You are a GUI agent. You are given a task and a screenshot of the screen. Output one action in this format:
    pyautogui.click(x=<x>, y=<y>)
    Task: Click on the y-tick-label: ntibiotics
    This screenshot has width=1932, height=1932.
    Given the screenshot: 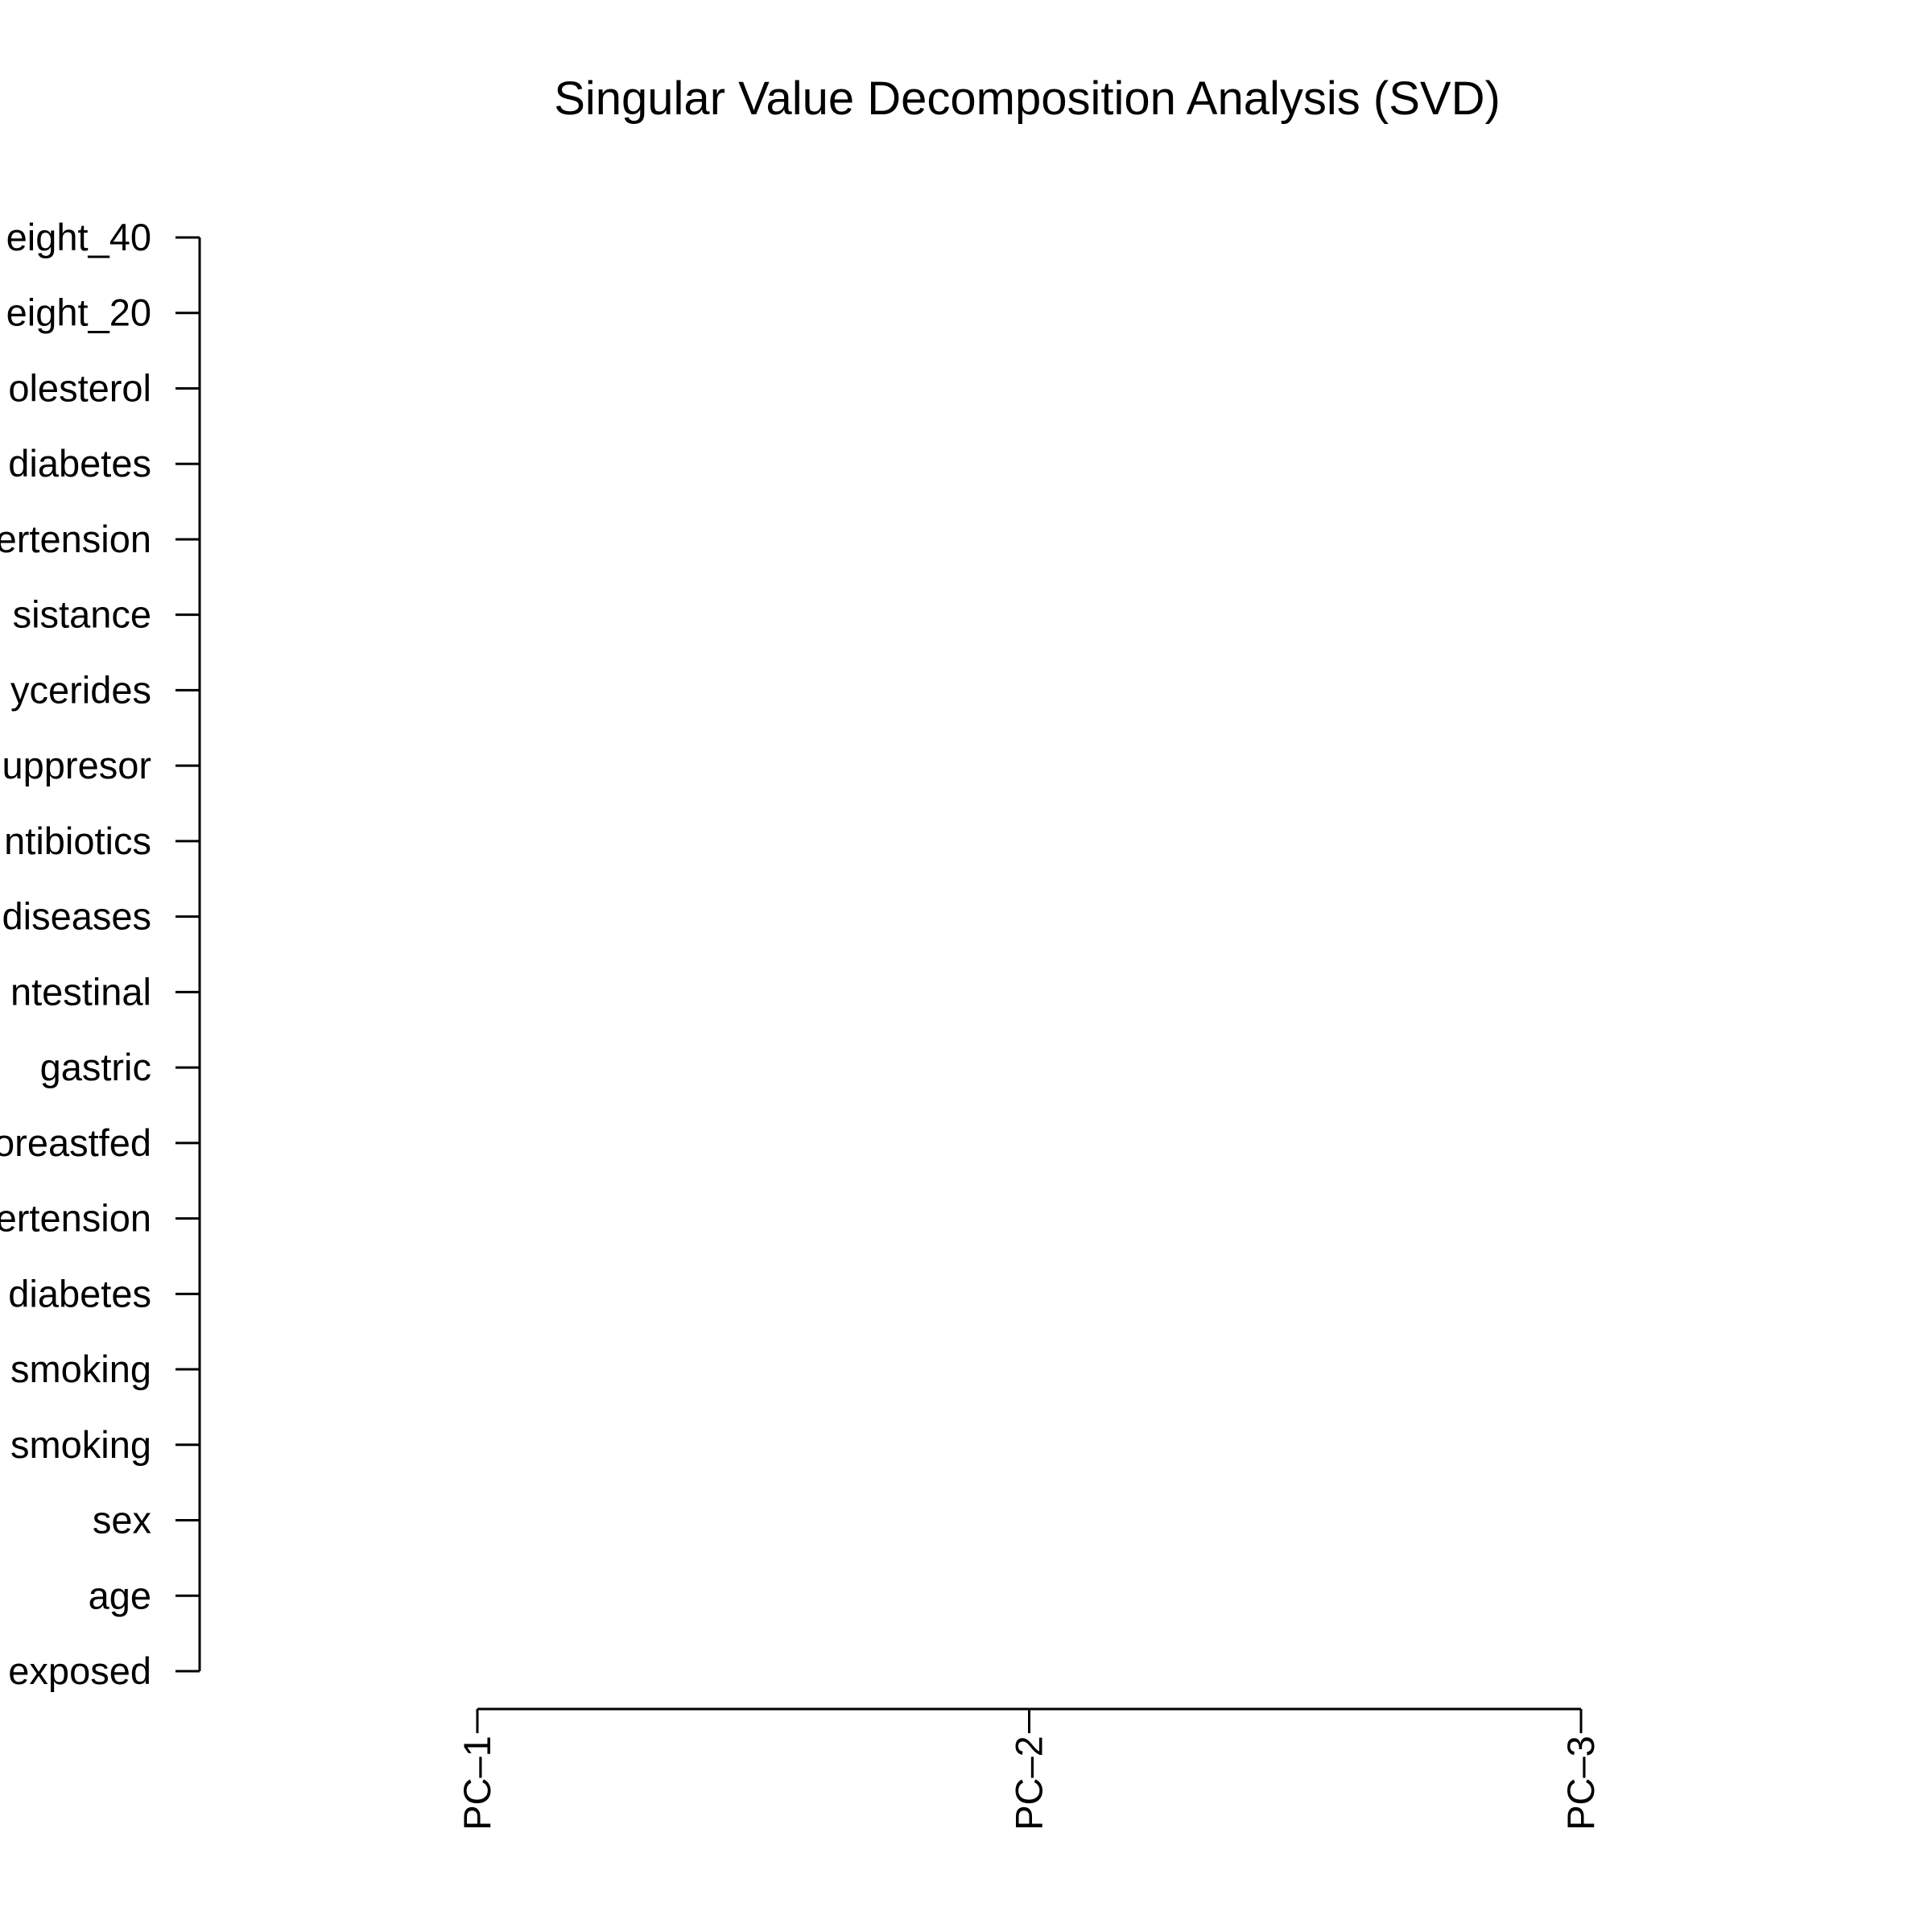 What is the action you would take?
    pyautogui.click(x=77, y=841)
    